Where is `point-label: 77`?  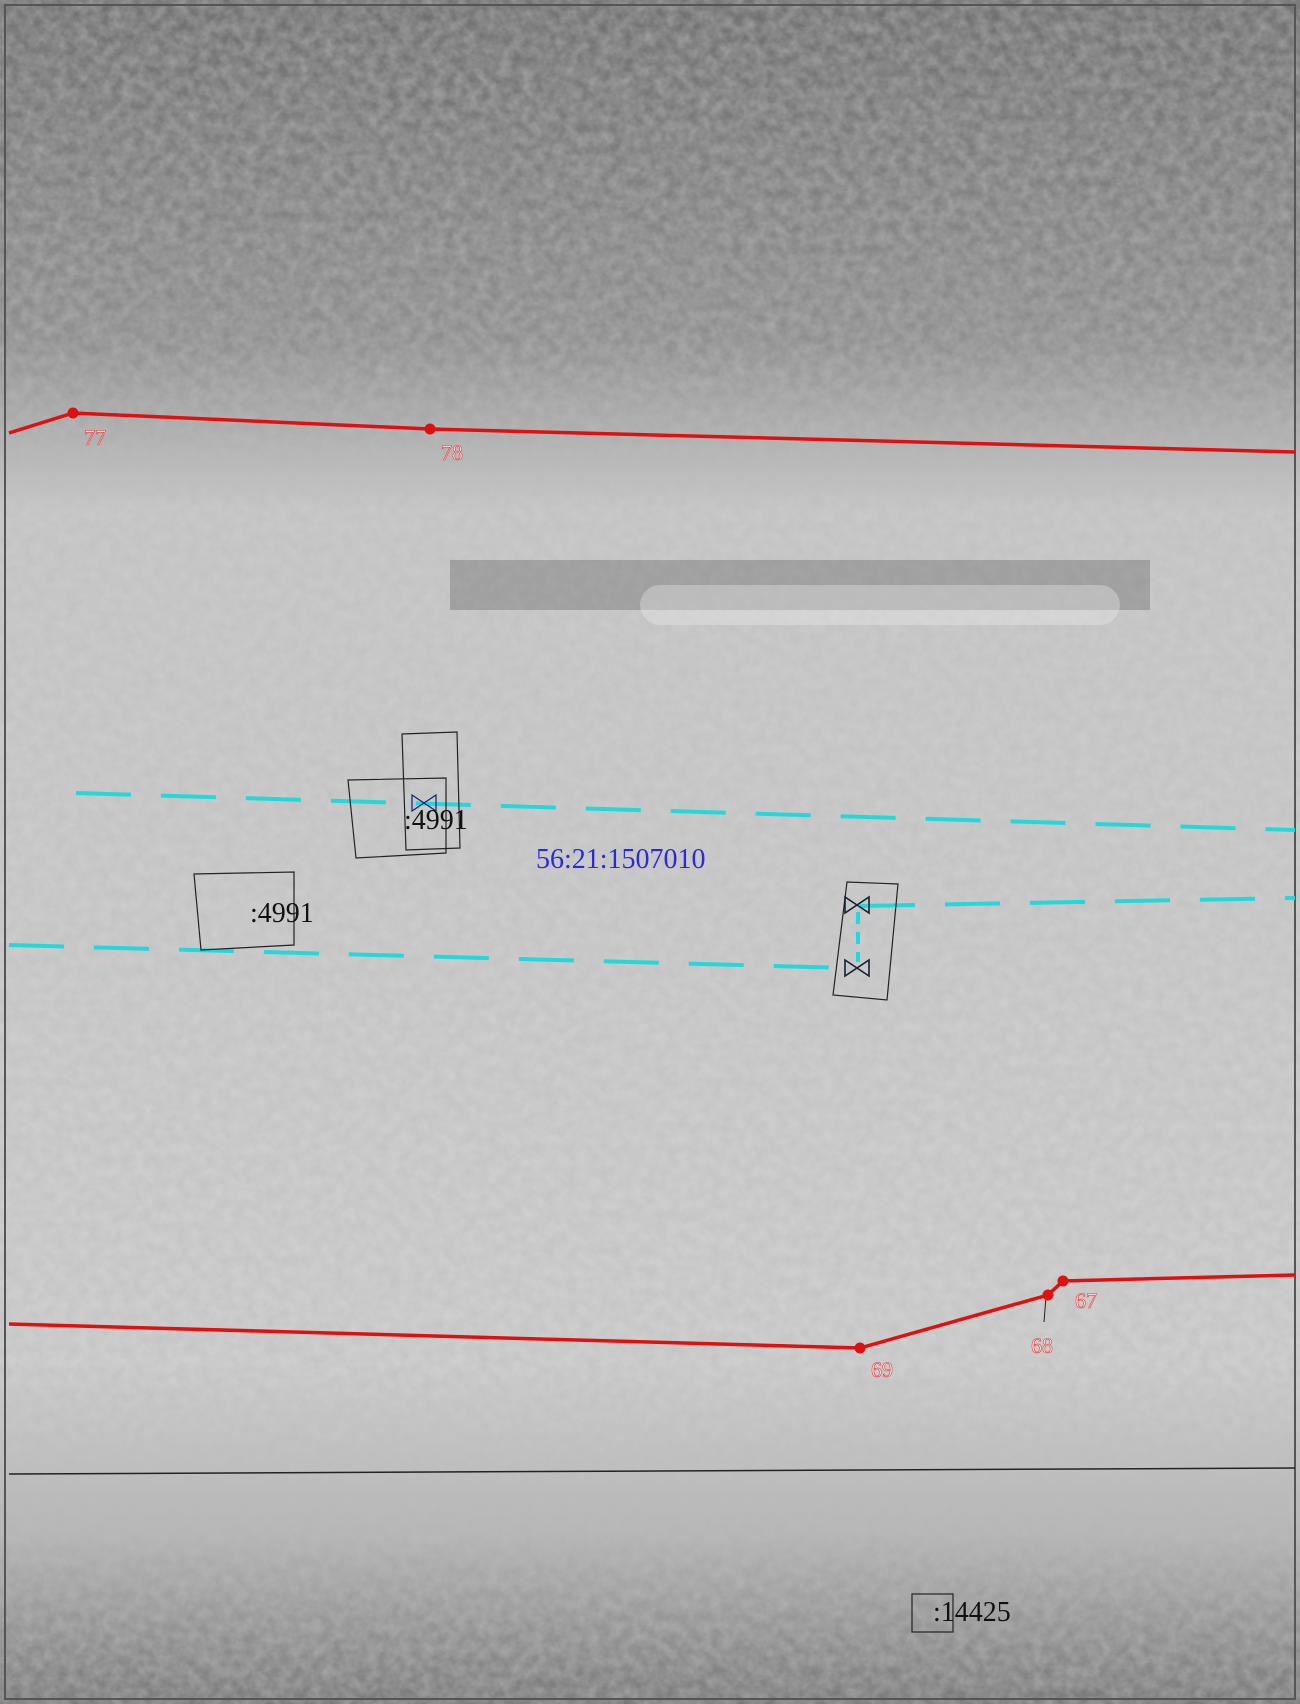
point-label: 77 is located at coordinates (95, 437).